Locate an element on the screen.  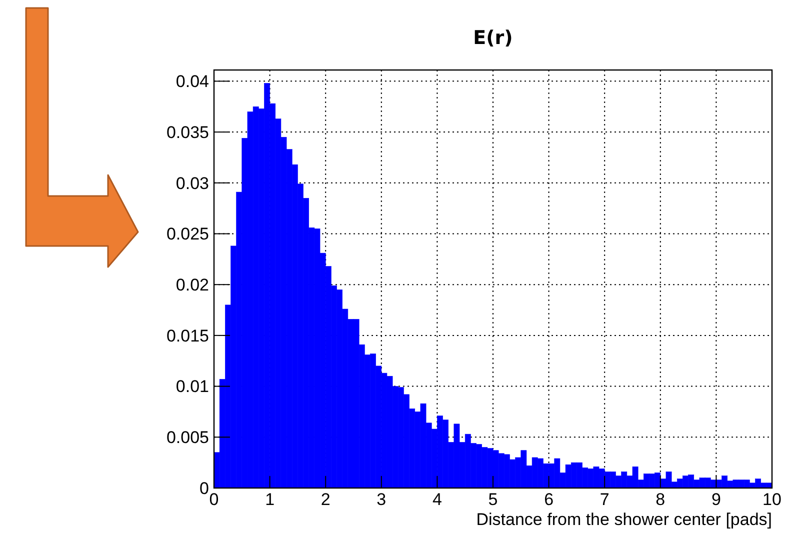
x-tick-label: 5 is located at coordinates (493, 499).